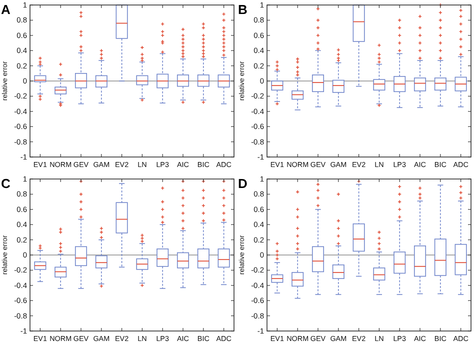 The image size is (474, 348). Describe the element at coordinates (6, 9) in the screenshot. I see `chart-title: A` at that location.